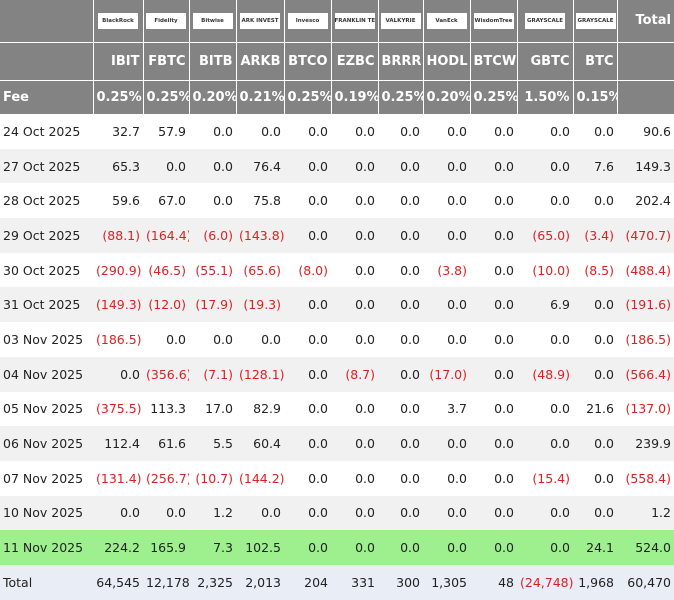 Image resolution: width=674 pixels, height=600 pixels. Describe the element at coordinates (214, 478) in the screenshot. I see `flow-value: (10.7)` at that location.